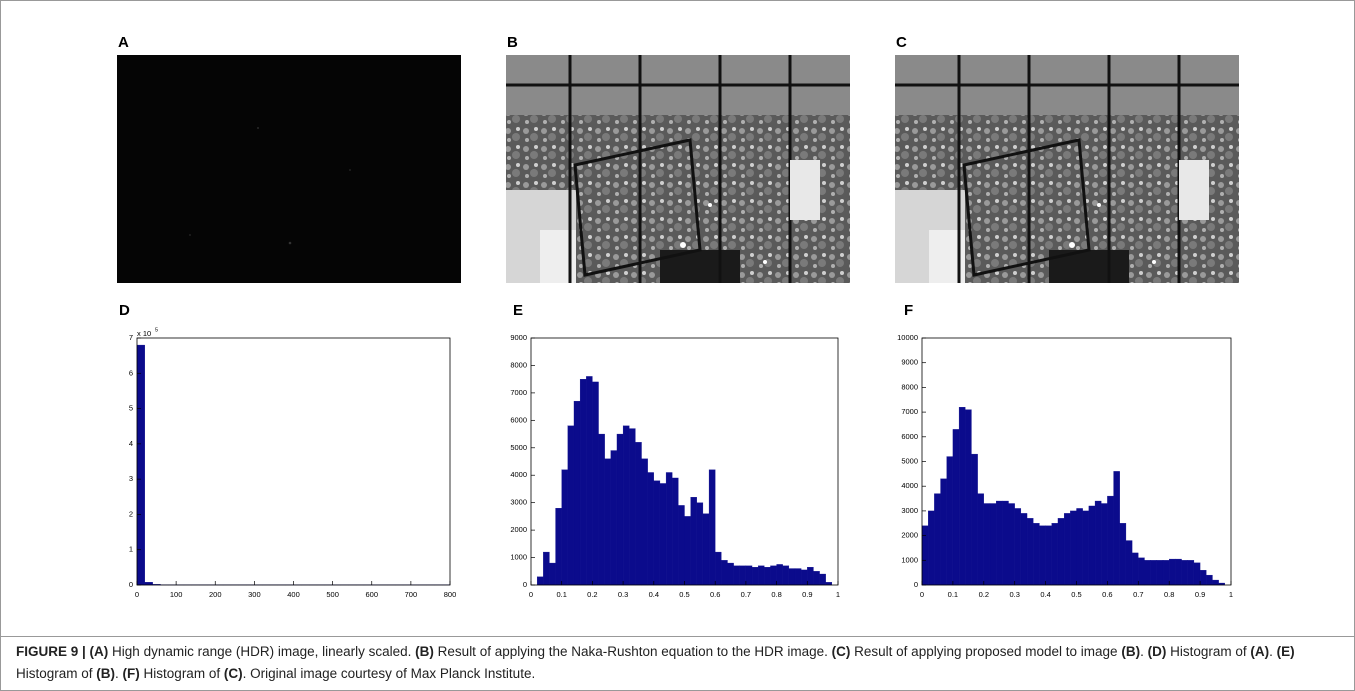 This screenshot has height=691, width=1355. I want to click on y-tick-label: 1000, so click(909, 559).